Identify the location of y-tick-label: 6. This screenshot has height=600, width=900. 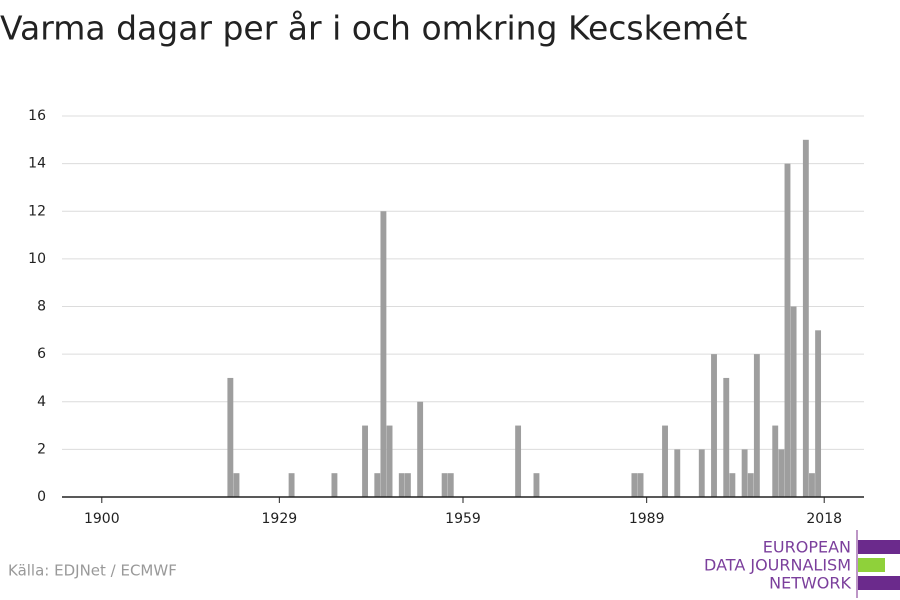
(41, 354).